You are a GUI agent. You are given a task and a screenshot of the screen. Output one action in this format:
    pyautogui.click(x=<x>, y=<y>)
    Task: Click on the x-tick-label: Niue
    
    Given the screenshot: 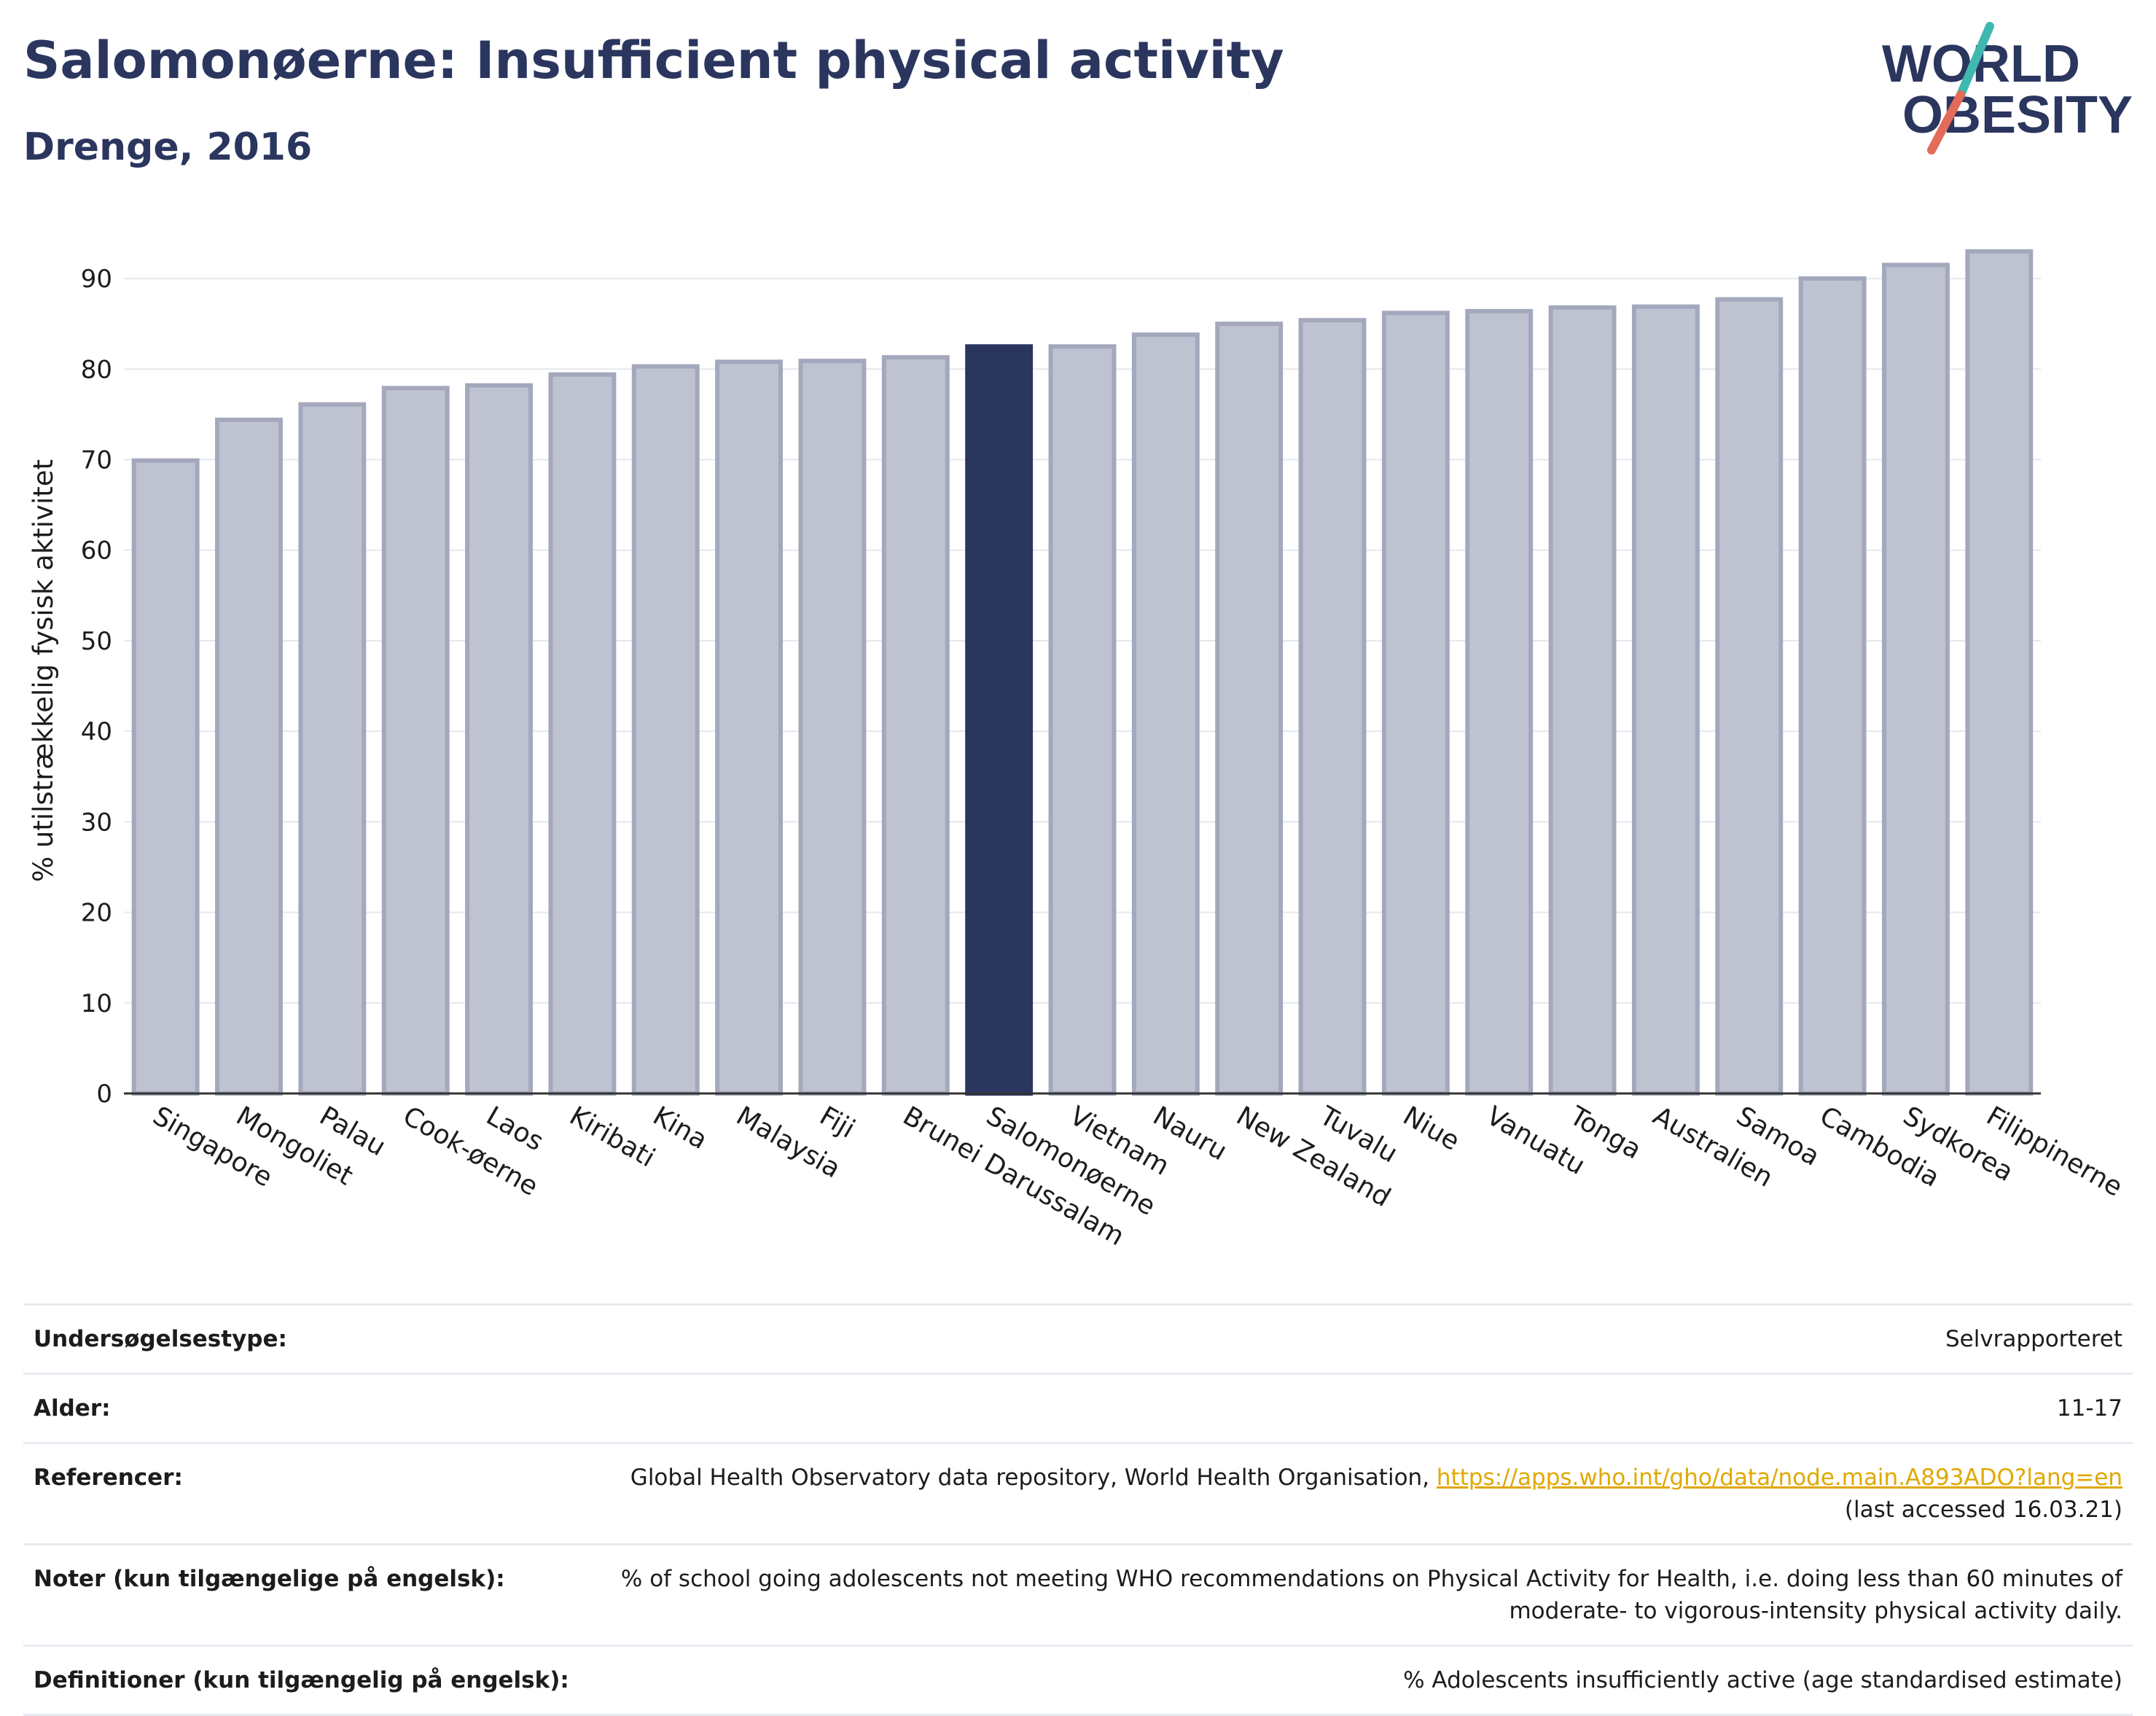 What is the action you would take?
    pyautogui.click(x=1431, y=1128)
    